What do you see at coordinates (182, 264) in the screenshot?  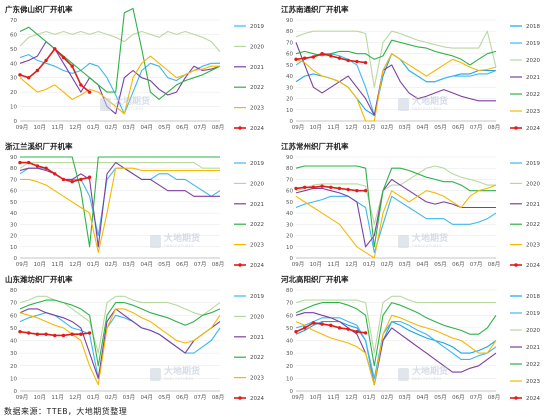 I see `x-tick-label: 06月` at bounding box center [182, 264].